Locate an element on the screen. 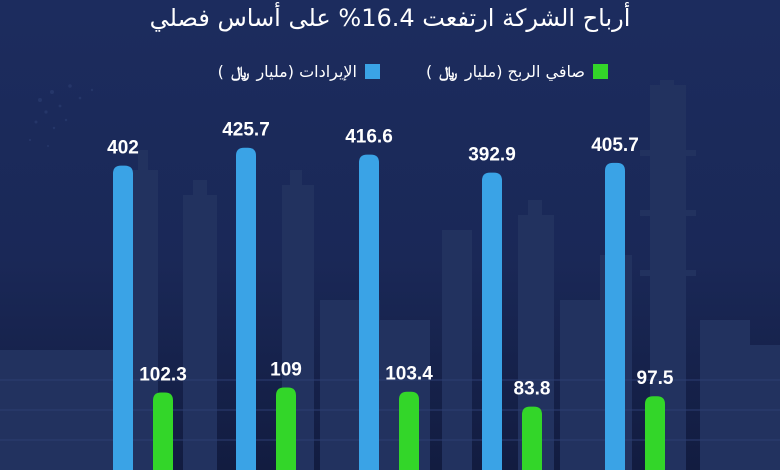 Image resolution: width=780 pixels, height=470 pixels. legend-item-revenue: الإيرادات (مليار ﷼ ) is located at coordinates (299, 71).